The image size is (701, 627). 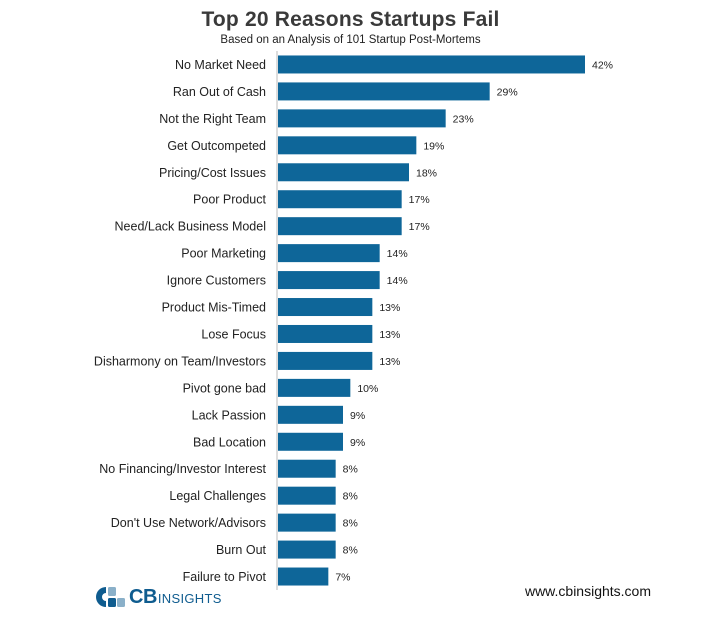 I want to click on category-label: Burn Out, so click(x=241, y=550).